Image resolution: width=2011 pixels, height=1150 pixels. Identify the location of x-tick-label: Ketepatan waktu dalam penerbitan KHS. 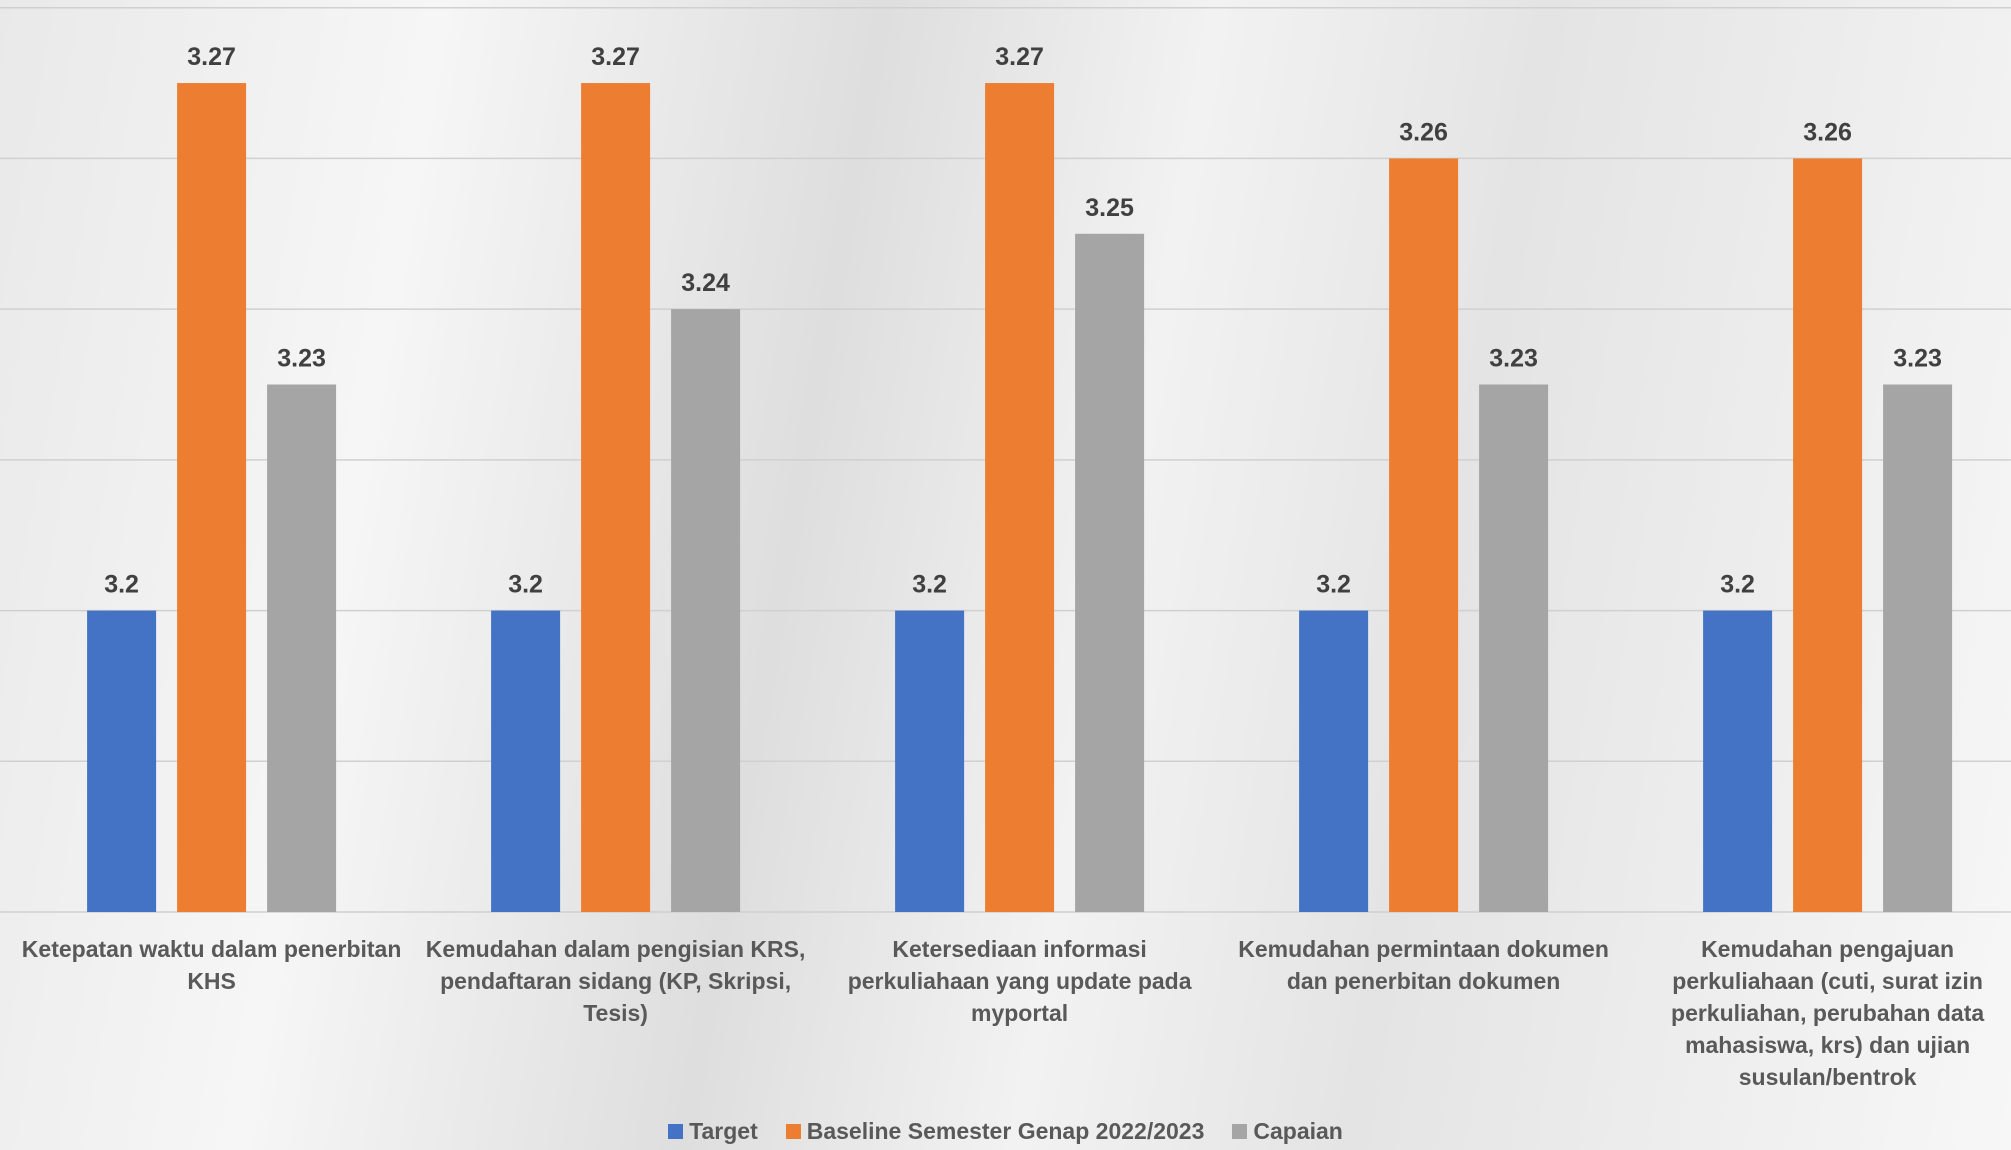
(211, 965).